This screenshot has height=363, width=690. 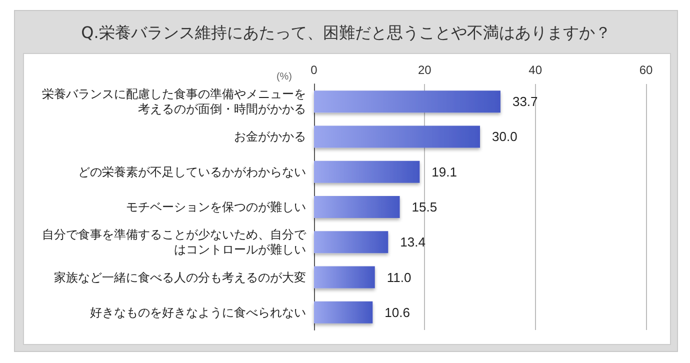 I want to click on data-label: 19.1, so click(x=444, y=172).